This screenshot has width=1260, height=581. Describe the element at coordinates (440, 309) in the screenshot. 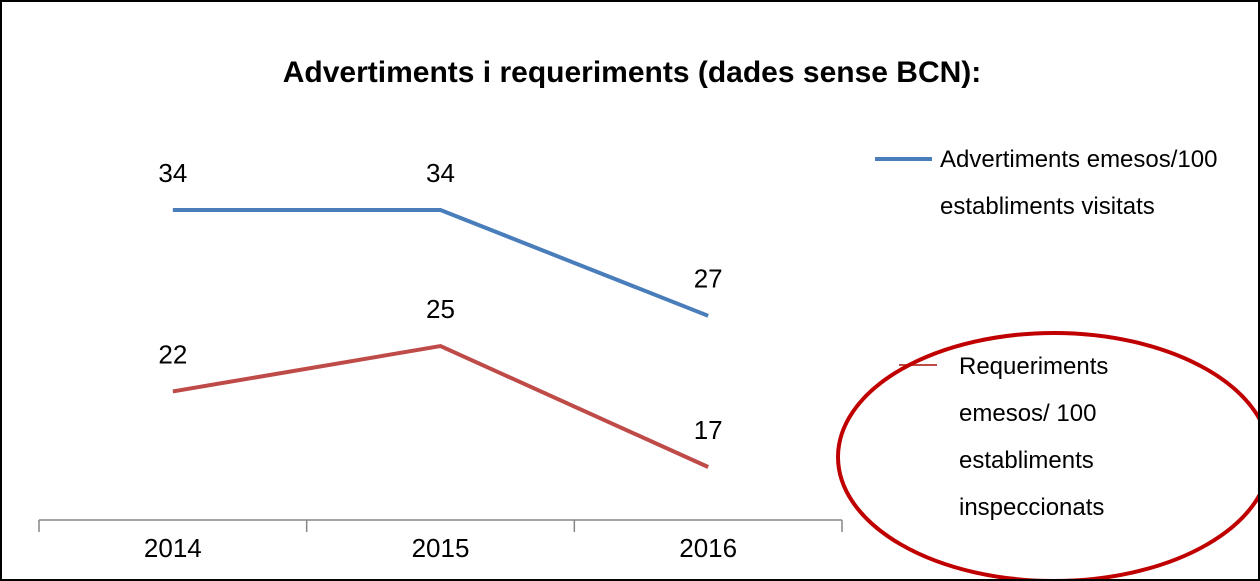

I see `data-label: 25` at that location.